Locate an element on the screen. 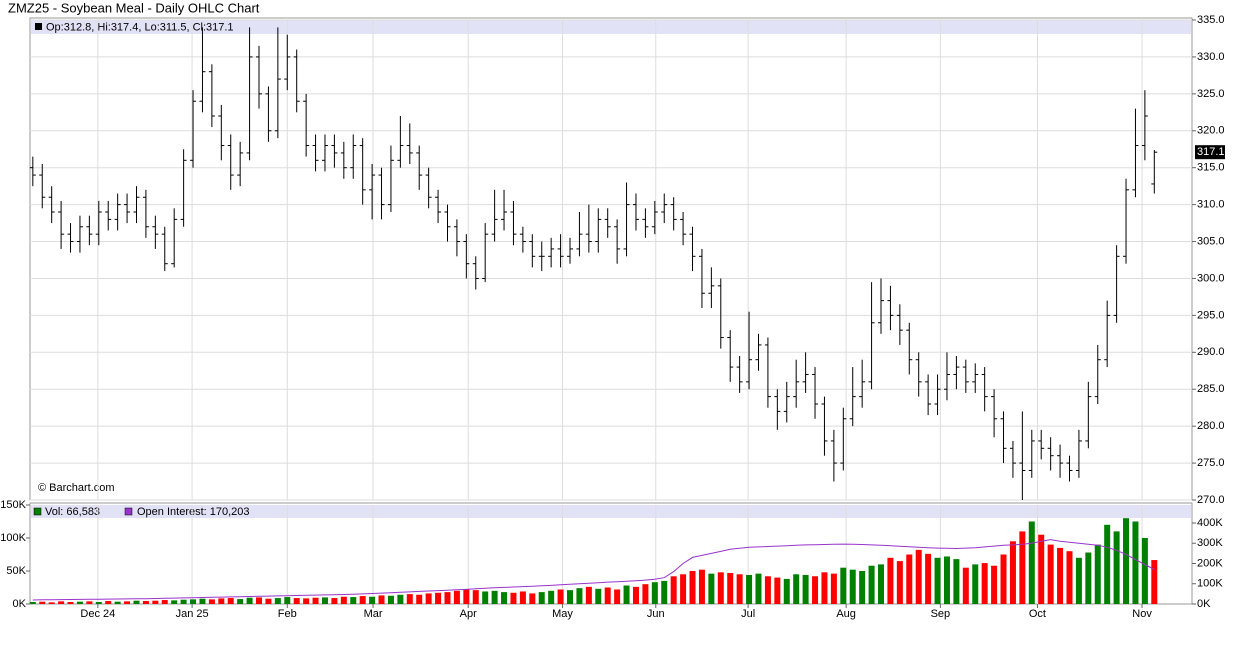  y-tick-label: 280.0 is located at coordinates (1211, 426).